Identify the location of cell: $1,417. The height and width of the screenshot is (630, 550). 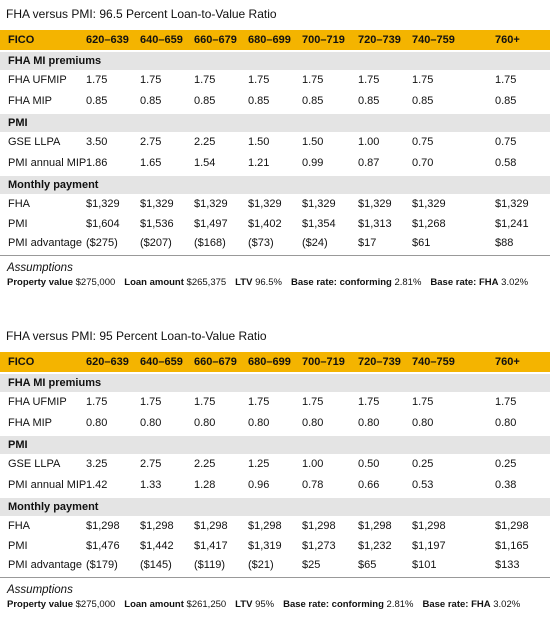
(211, 546).